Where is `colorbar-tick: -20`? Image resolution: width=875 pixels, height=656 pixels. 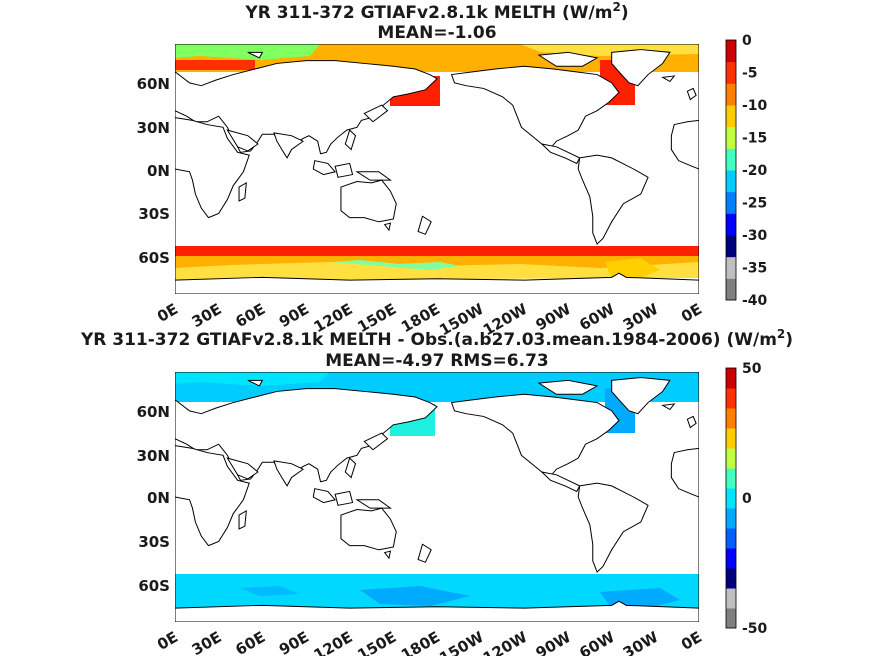
colorbar-tick: -20 is located at coordinates (755, 171).